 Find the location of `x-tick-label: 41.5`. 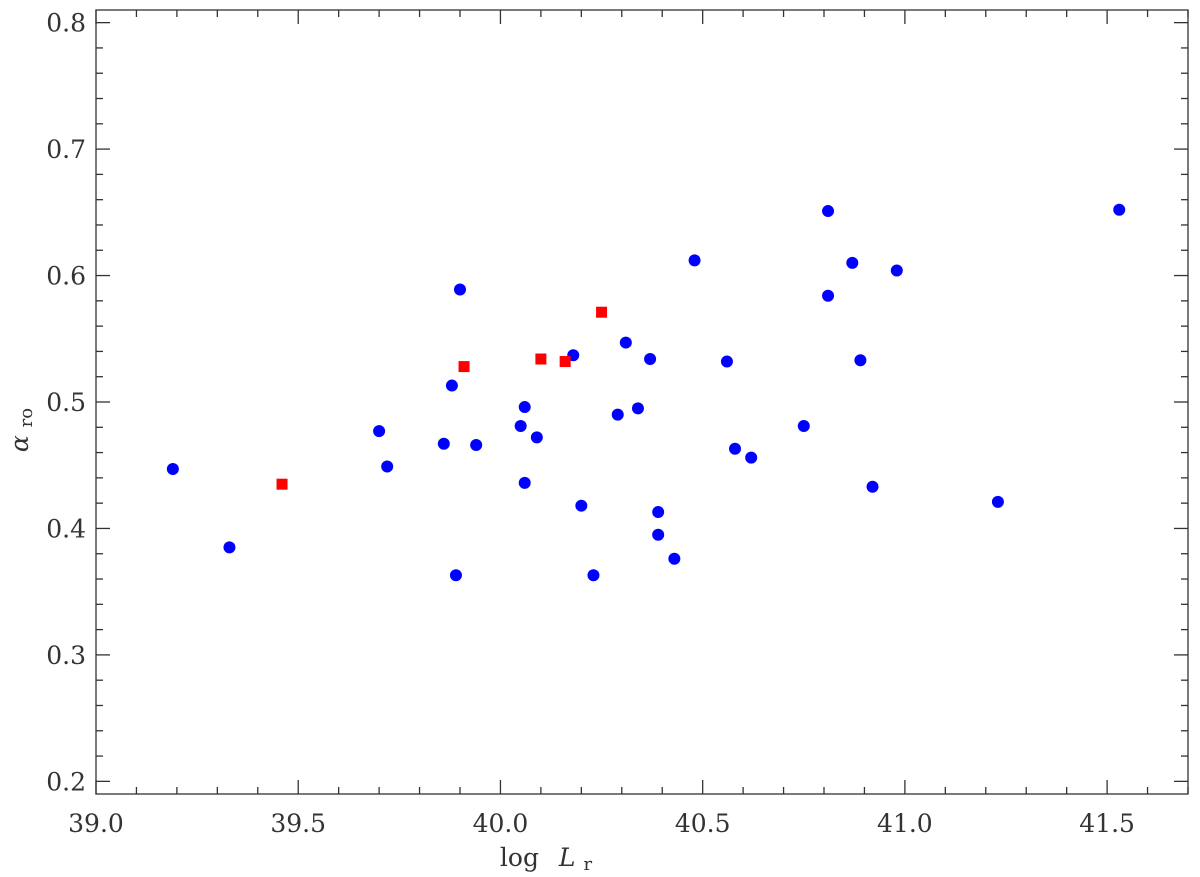

x-tick-label: 41.5 is located at coordinates (1107, 823).